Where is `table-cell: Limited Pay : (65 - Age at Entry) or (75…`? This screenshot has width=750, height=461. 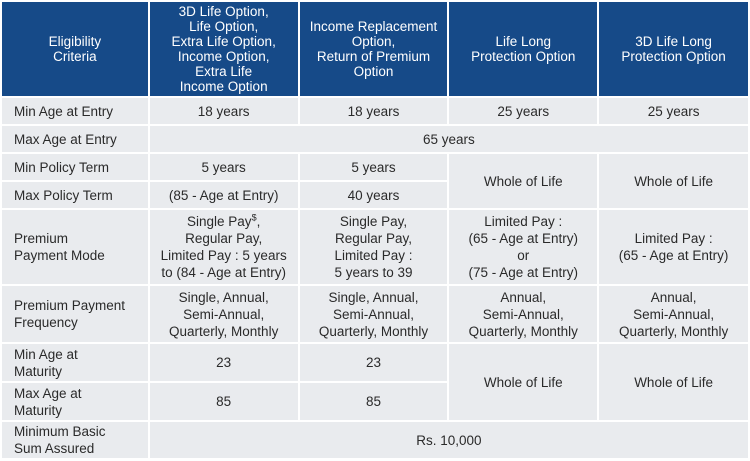
table-cell: Limited Pay : (65 - Age at Entry) or (75… is located at coordinates (523, 247).